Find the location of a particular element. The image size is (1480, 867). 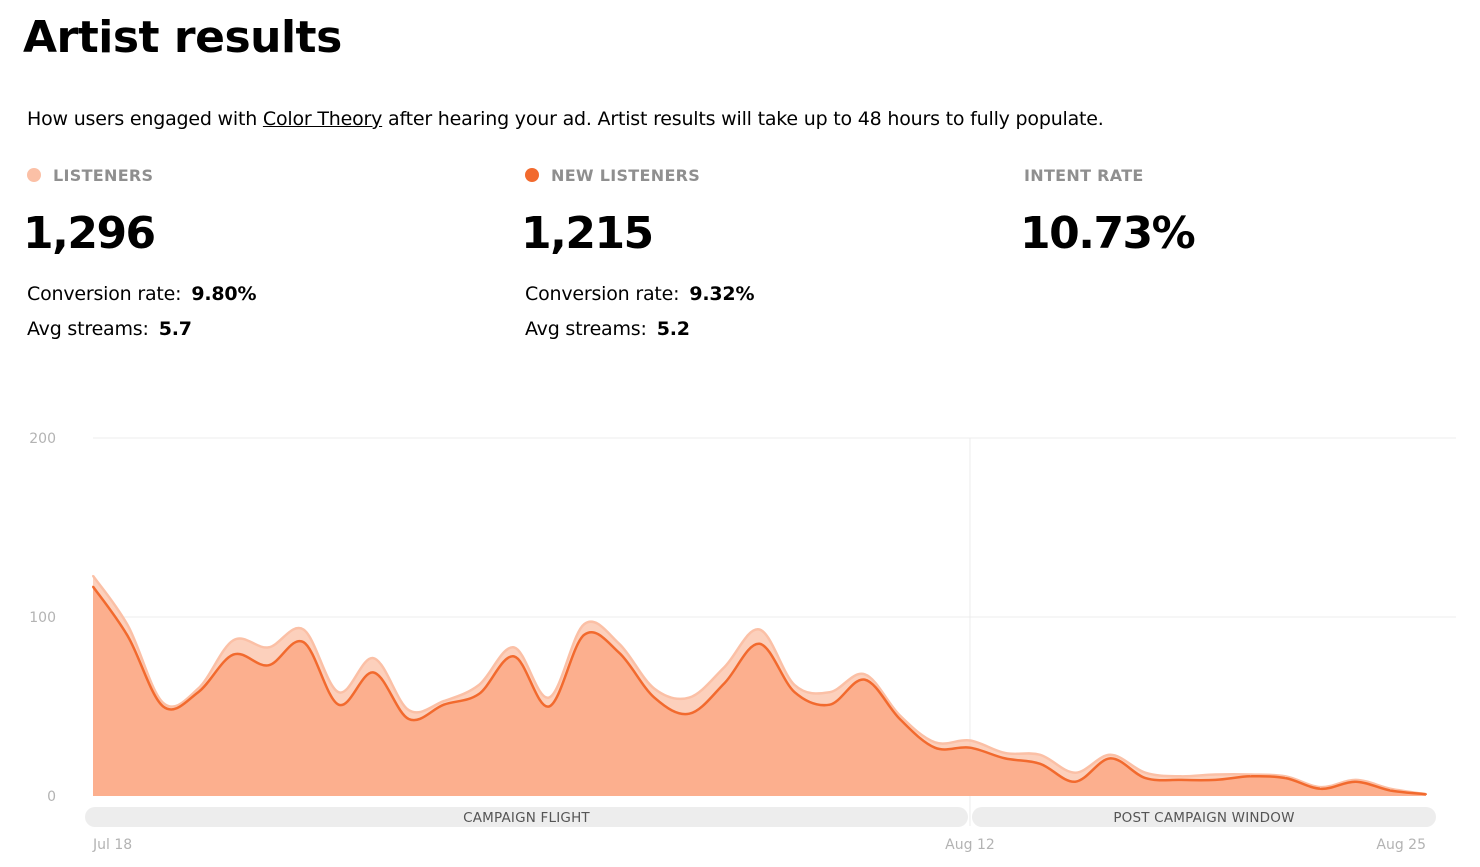

metric-intent-rate: INTENT RATE 10.73% is located at coordinates (1250, 212).